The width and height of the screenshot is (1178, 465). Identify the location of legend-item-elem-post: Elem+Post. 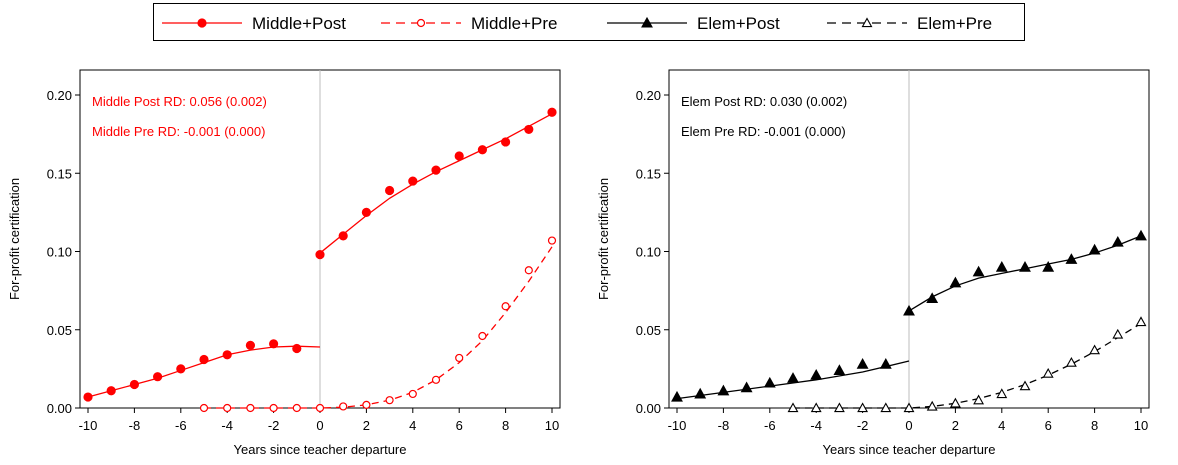
(693, 23).